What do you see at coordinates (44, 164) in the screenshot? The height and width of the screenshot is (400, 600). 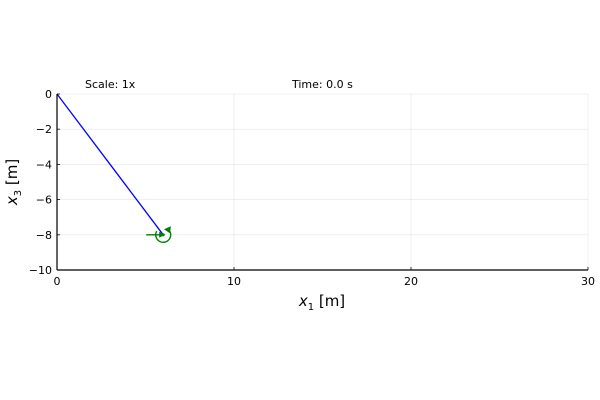 I see `y-tick-label-2: −4` at bounding box center [44, 164].